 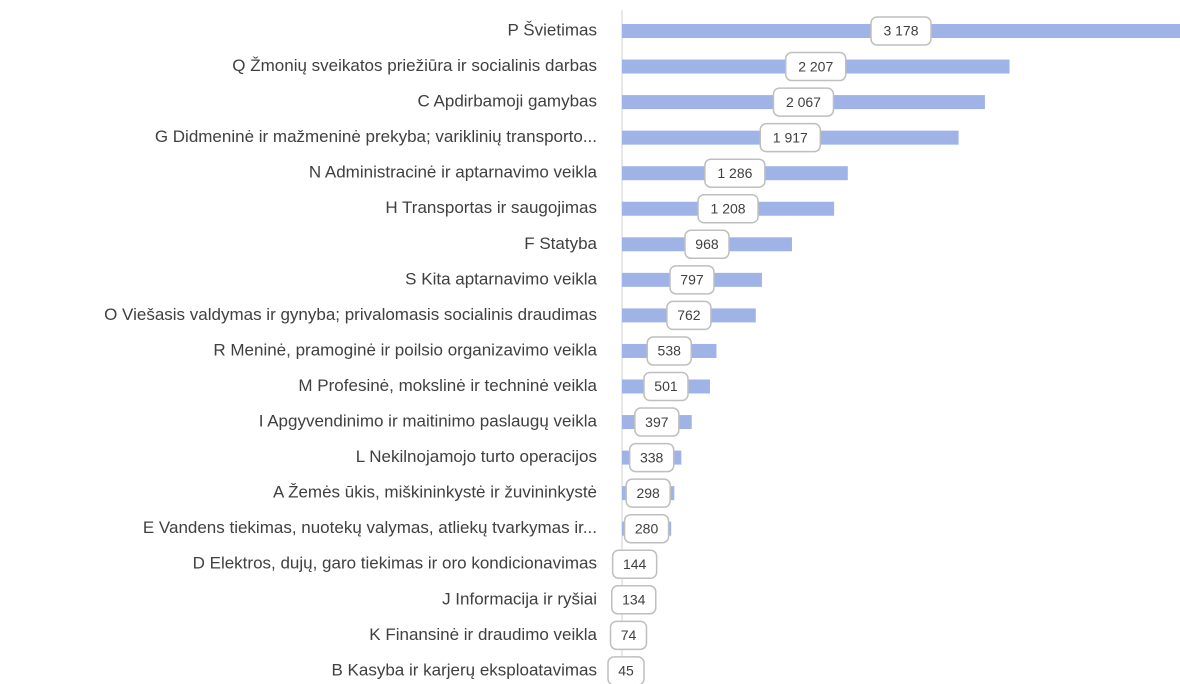 I want to click on category-label: H Transportas ir saugojimas, so click(x=491, y=207).